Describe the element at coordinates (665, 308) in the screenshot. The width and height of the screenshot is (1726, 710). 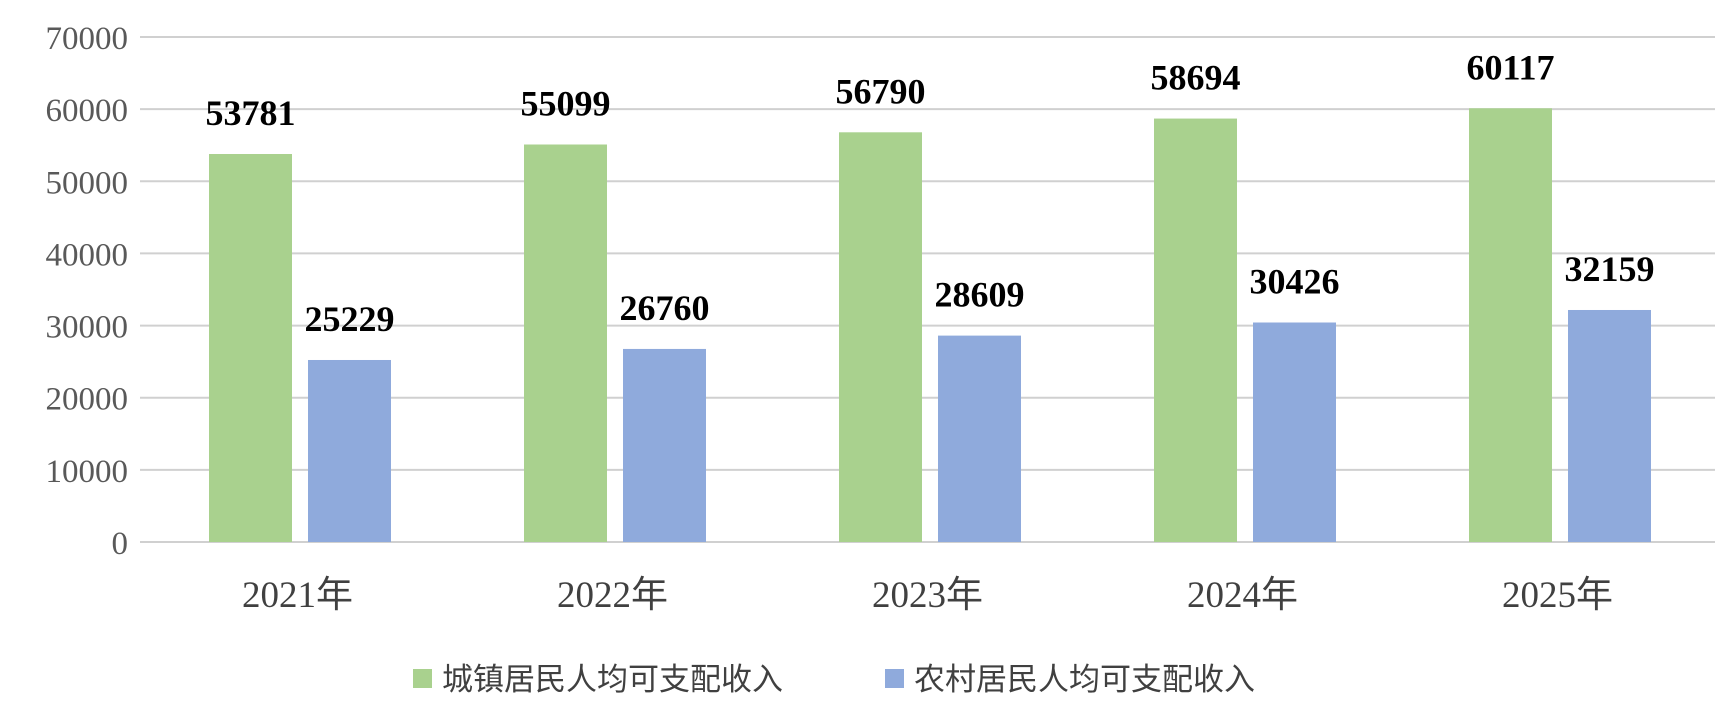
I see `data-label: 26760` at that location.